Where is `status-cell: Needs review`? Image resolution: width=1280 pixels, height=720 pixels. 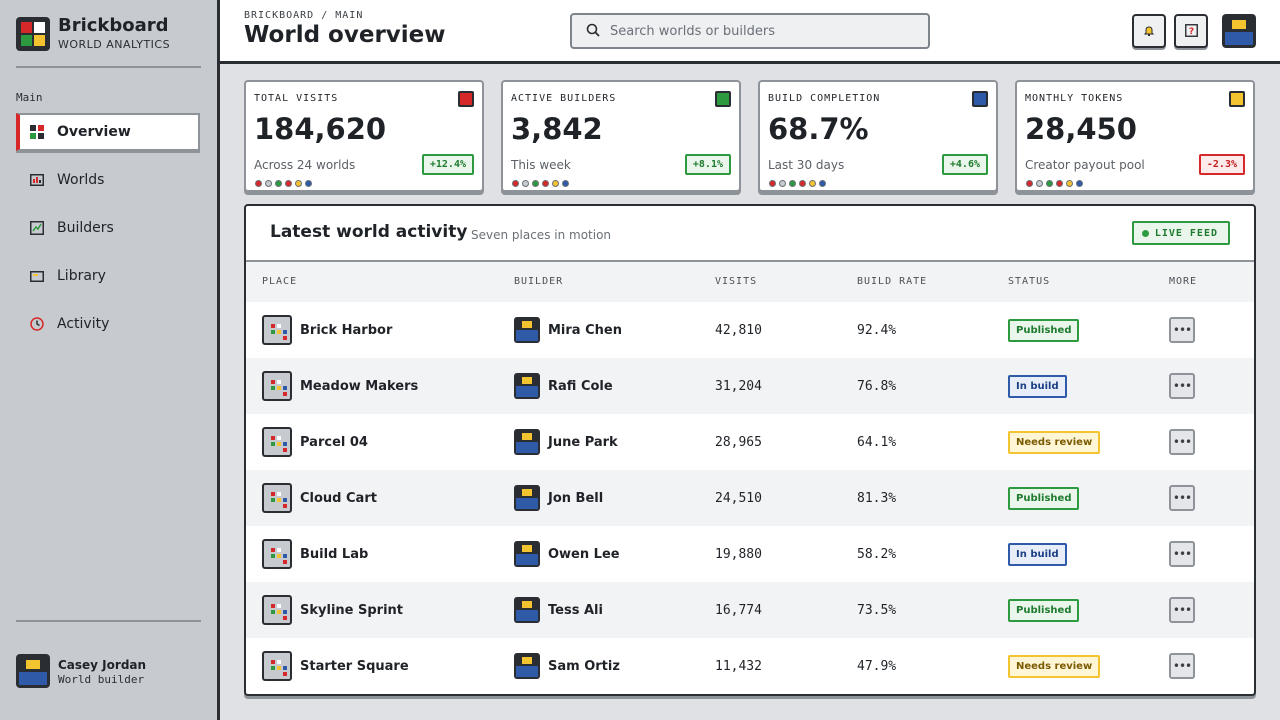 status-cell: Needs review is located at coordinates (1054, 442).